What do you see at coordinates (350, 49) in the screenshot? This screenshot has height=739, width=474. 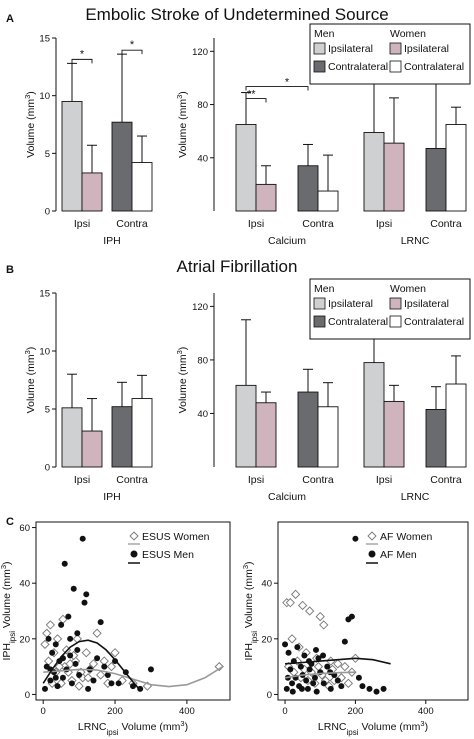 I see `legend-a-men-ipsi-label: Ipsilateral` at bounding box center [350, 49].